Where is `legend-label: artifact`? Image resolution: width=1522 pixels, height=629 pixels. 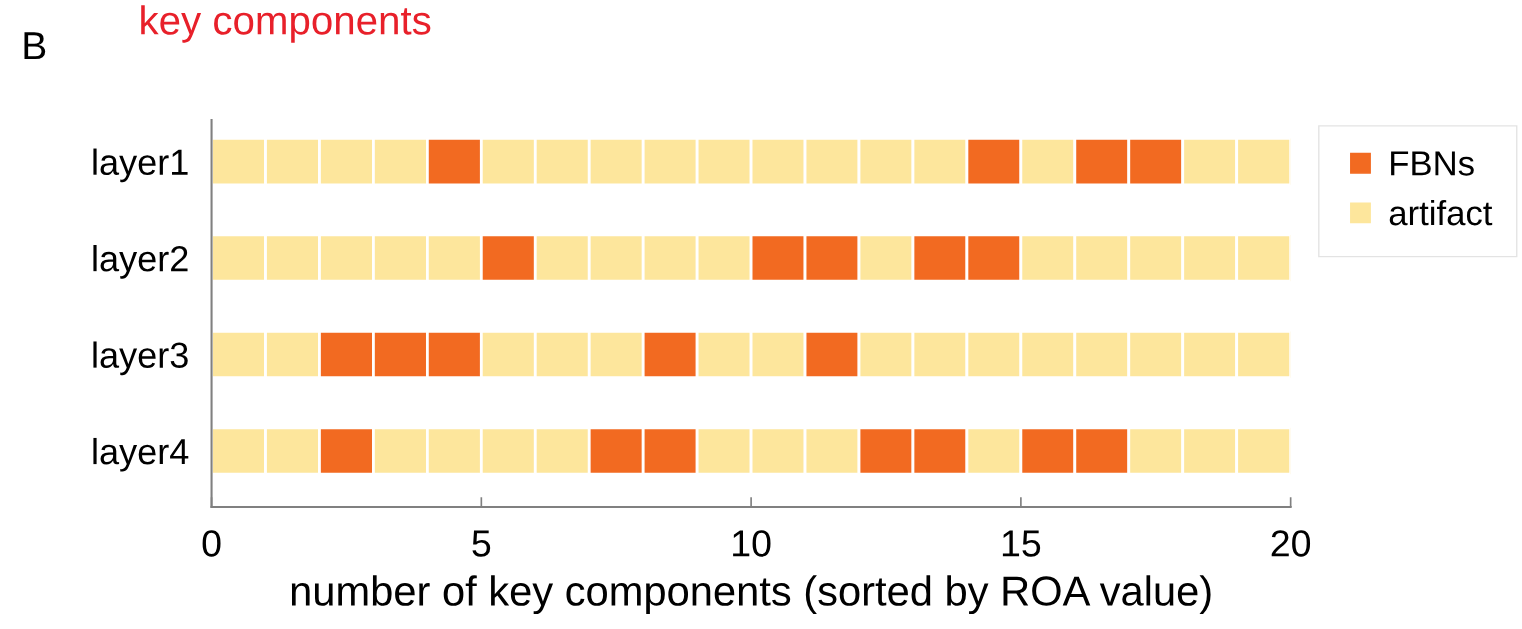 legend-label: artifact is located at coordinates (1441, 212).